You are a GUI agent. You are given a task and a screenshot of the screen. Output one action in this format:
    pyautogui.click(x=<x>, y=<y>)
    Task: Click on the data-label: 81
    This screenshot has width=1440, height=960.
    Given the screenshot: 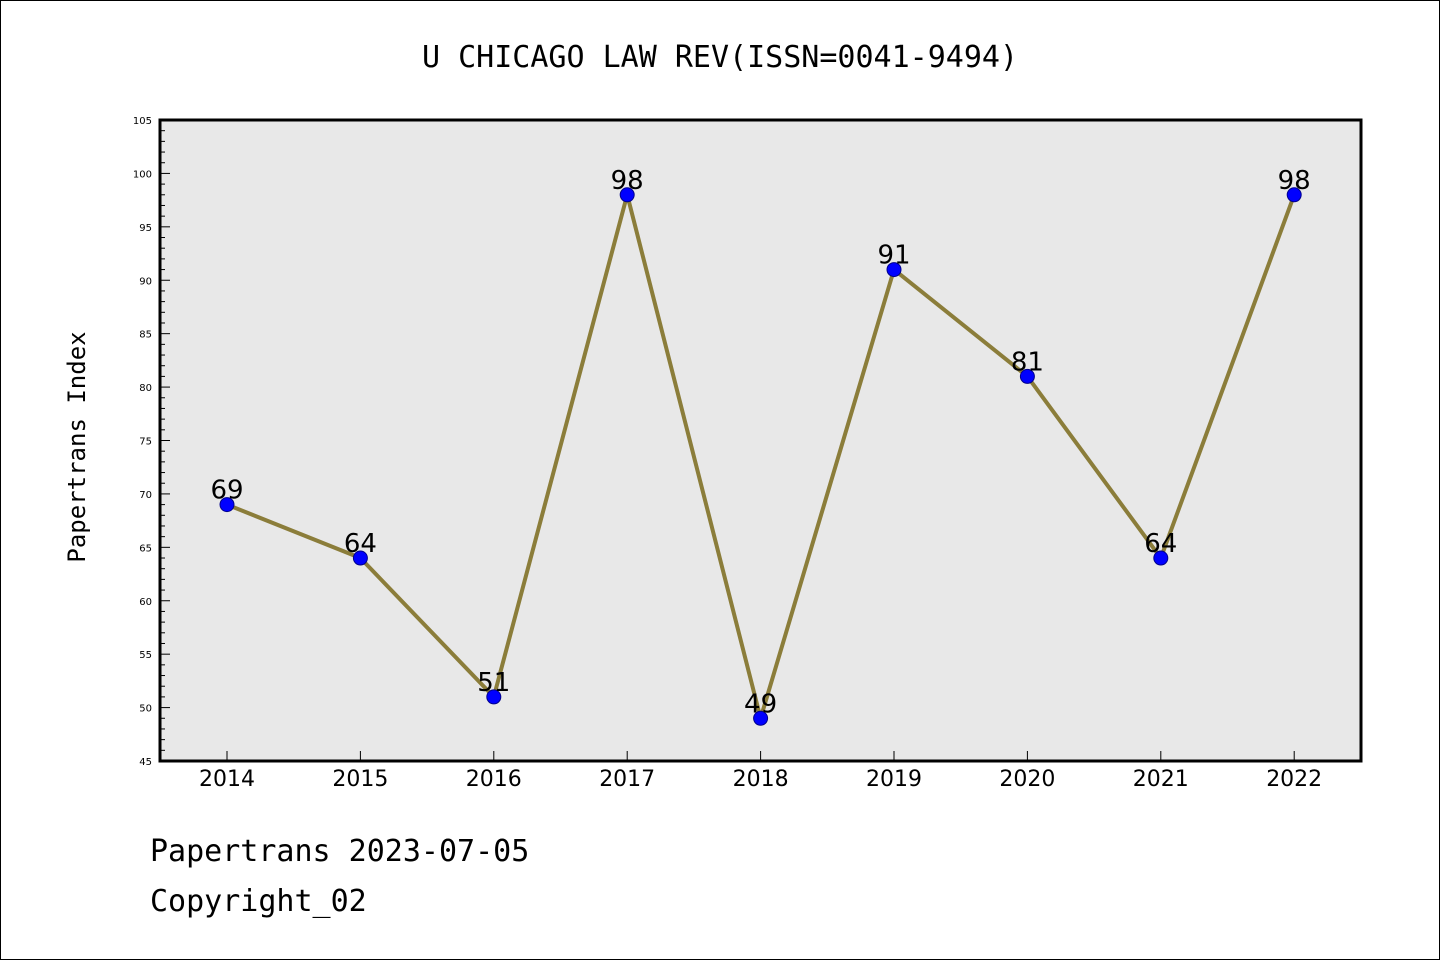 What is the action you would take?
    pyautogui.click(x=1027, y=362)
    